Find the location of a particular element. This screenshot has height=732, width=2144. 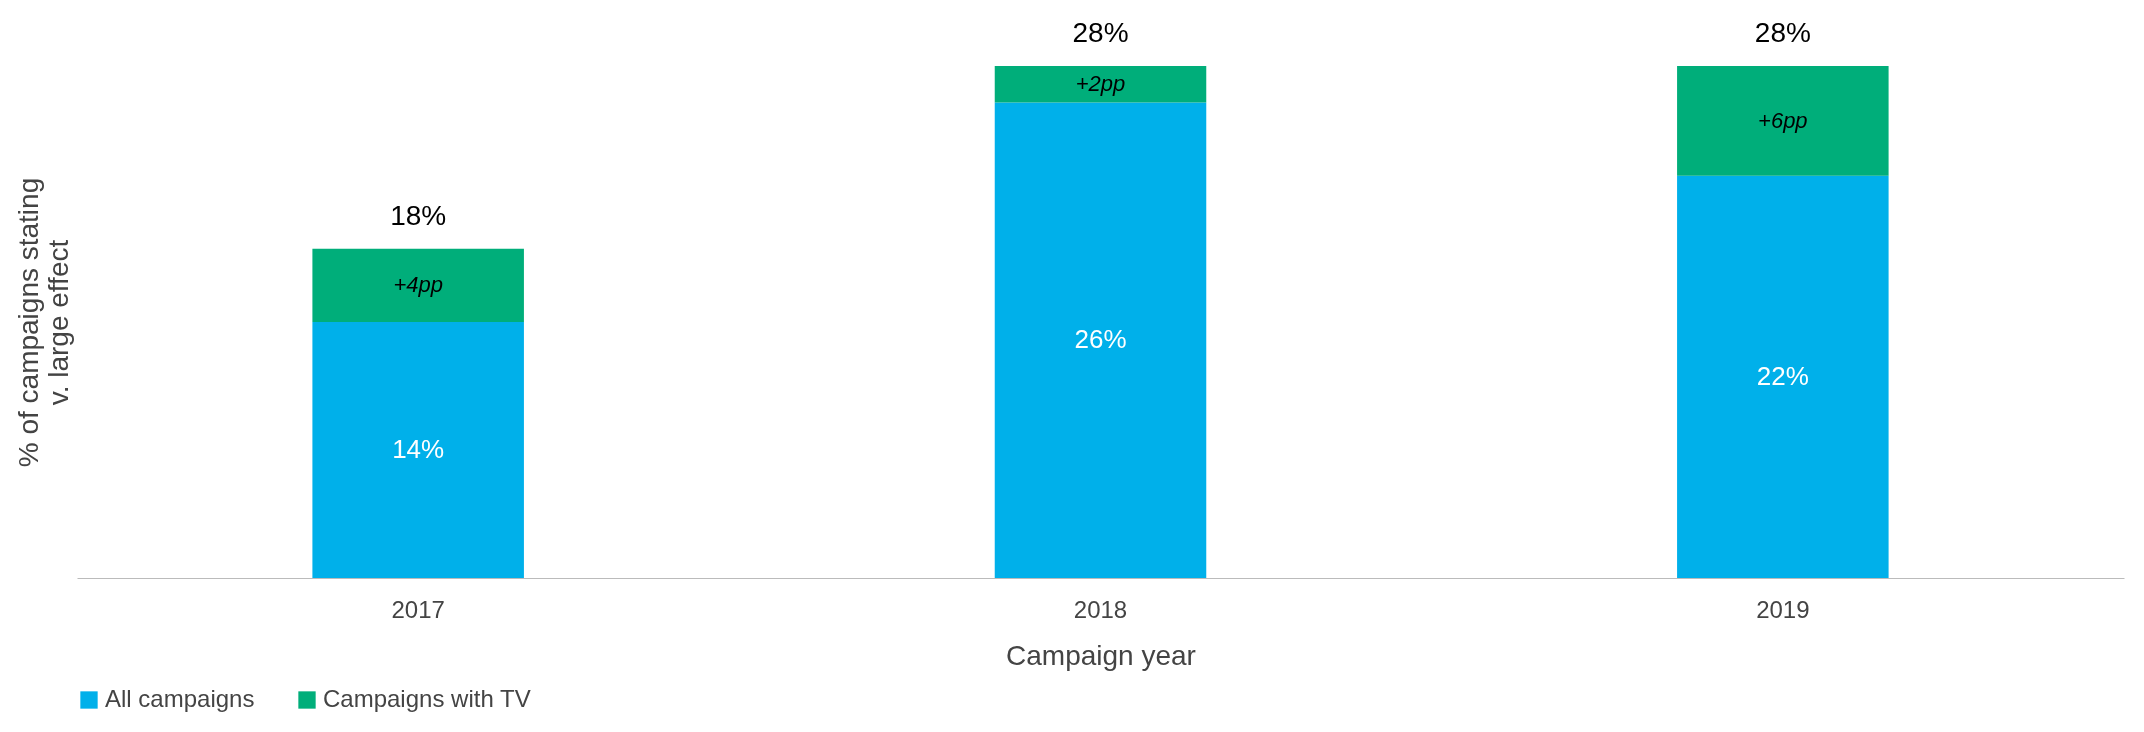

data-label: 22% is located at coordinates (1782, 375).